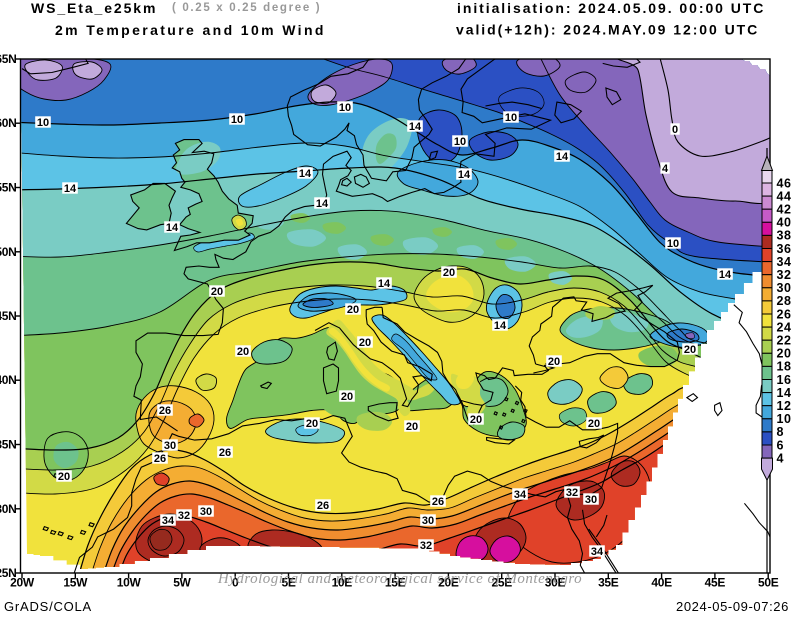 The image size is (800, 618). I want to click on svg-text: 44, so click(784, 196).